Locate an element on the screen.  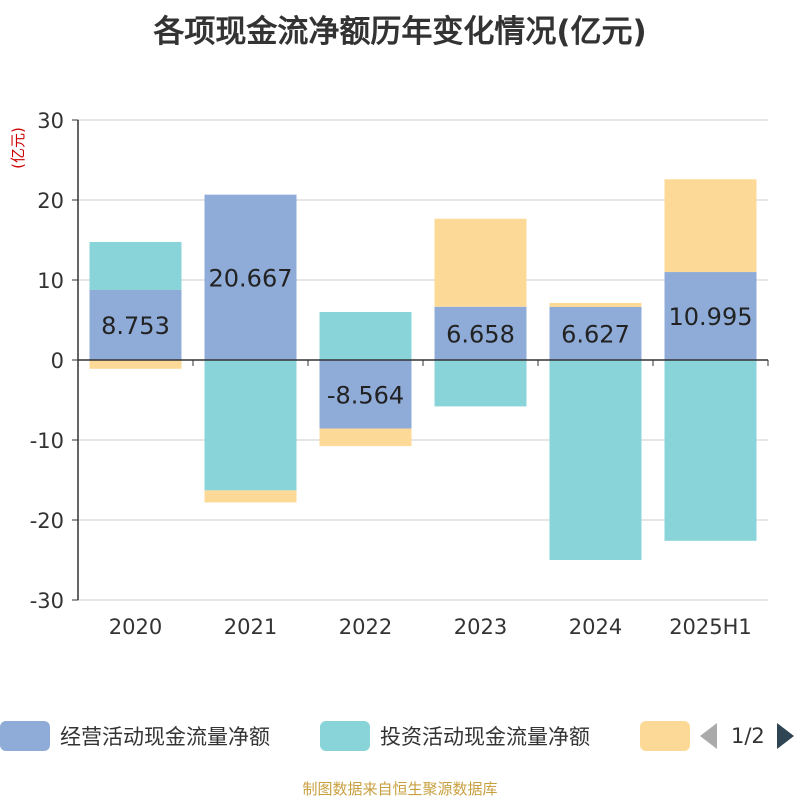
y-tick-label: 10 is located at coordinates (50, 281).